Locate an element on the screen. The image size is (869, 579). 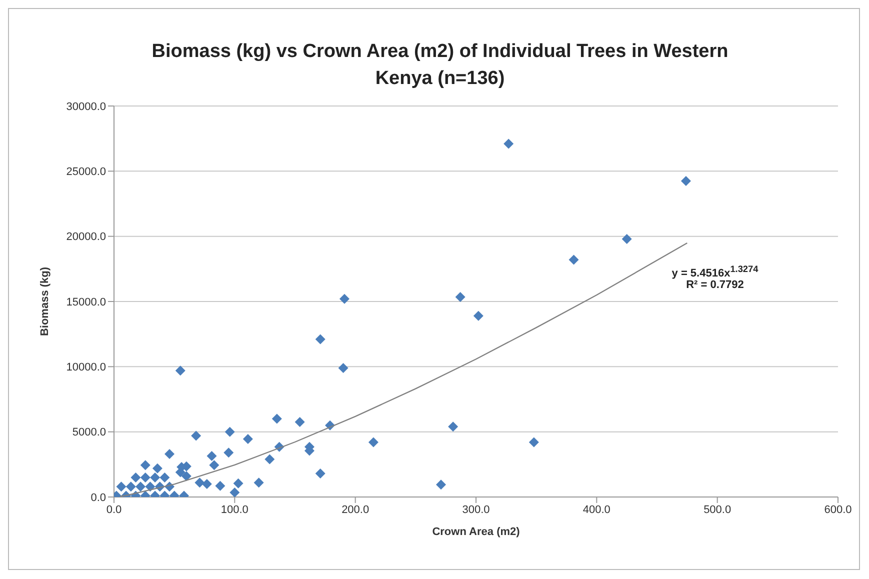
x-axis-title: Crown Area (m2) is located at coordinates (476, 532).